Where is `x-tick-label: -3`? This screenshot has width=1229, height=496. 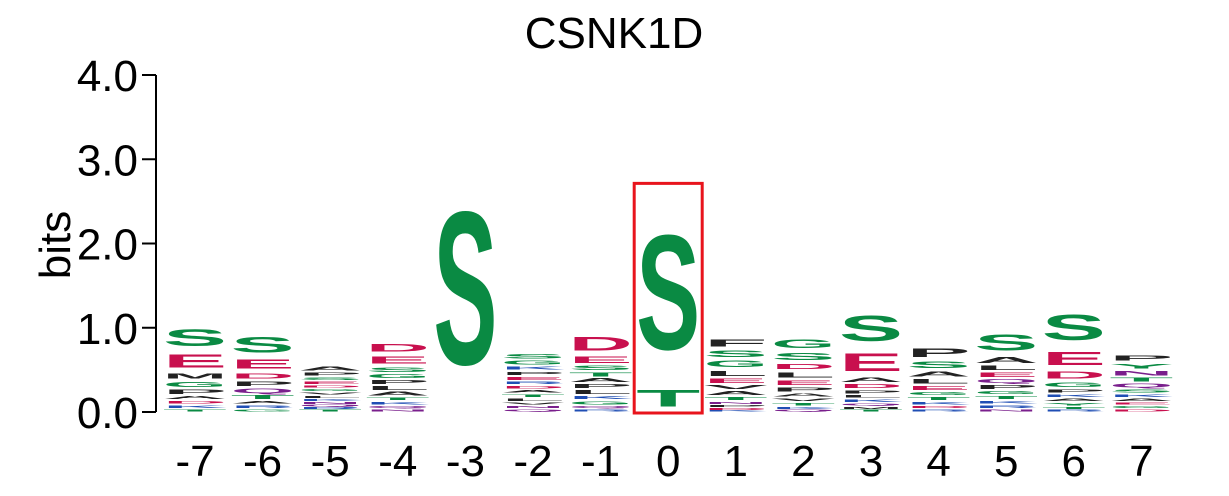
x-tick-label: -3 is located at coordinates (465, 461).